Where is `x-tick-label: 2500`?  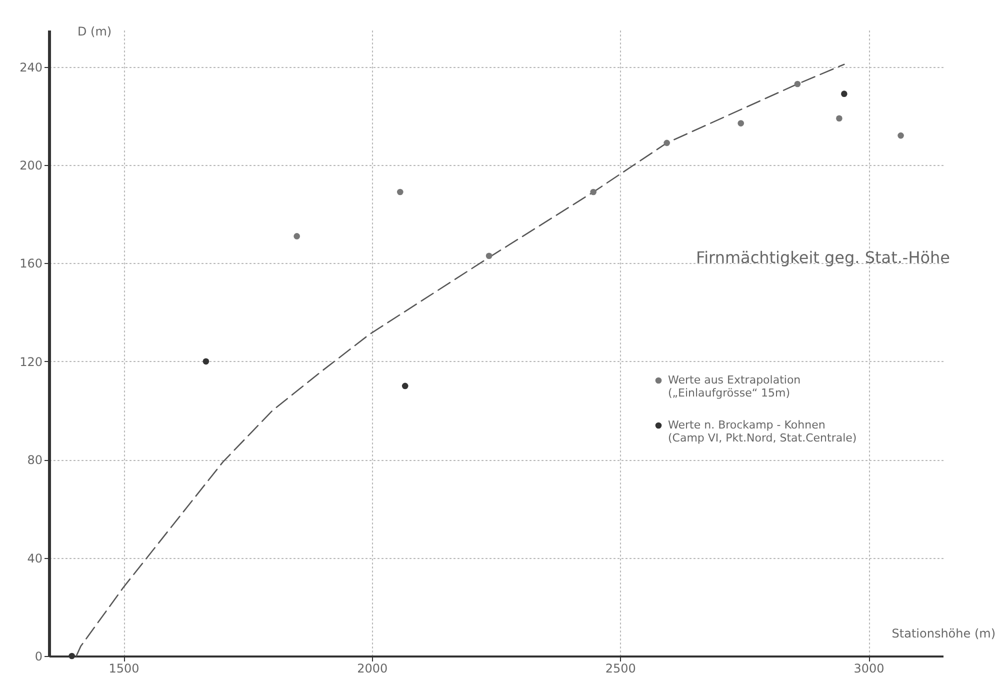 x-tick-label: 2500 is located at coordinates (620, 669).